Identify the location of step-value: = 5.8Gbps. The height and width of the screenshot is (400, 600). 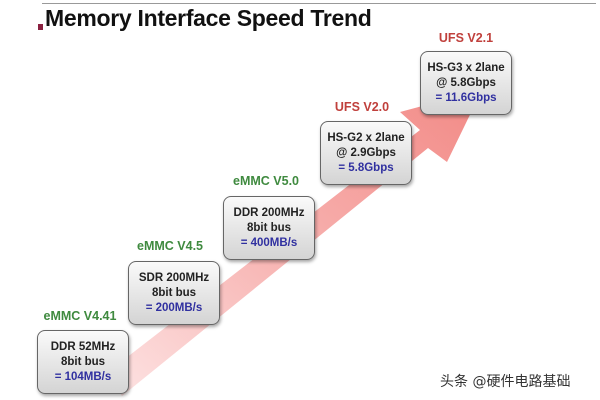
(366, 167).